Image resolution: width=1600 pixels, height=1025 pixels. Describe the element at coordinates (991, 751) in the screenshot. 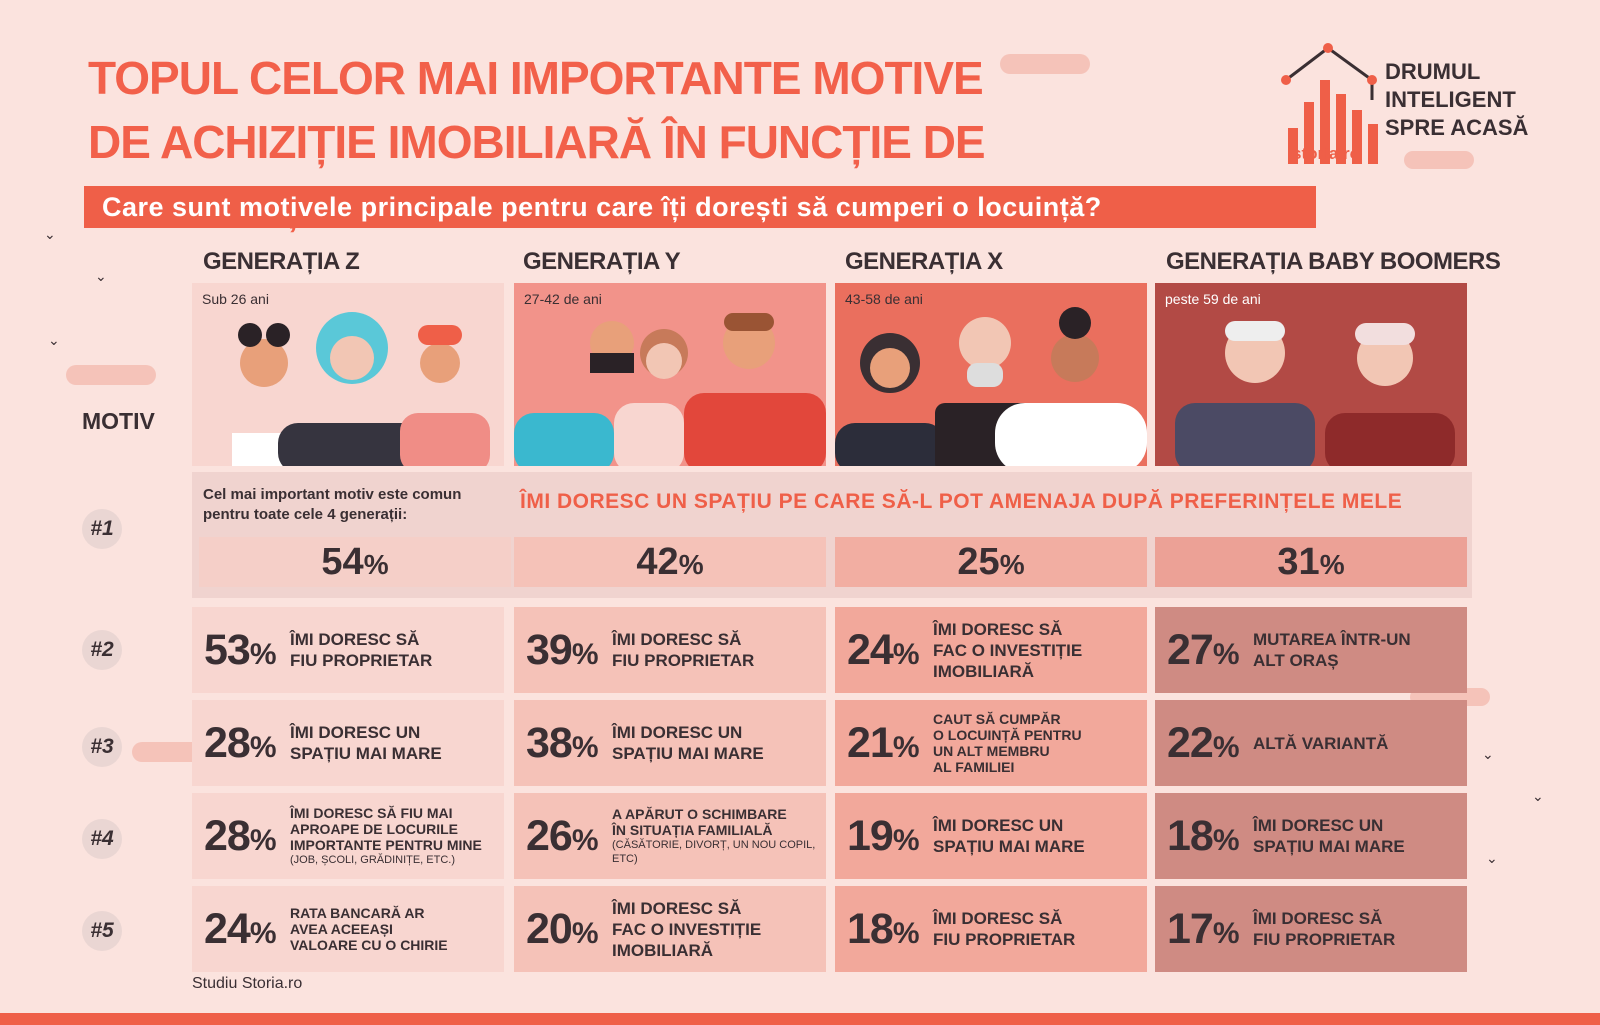

I see `motive-line: UN ALT MEMBRU` at that location.